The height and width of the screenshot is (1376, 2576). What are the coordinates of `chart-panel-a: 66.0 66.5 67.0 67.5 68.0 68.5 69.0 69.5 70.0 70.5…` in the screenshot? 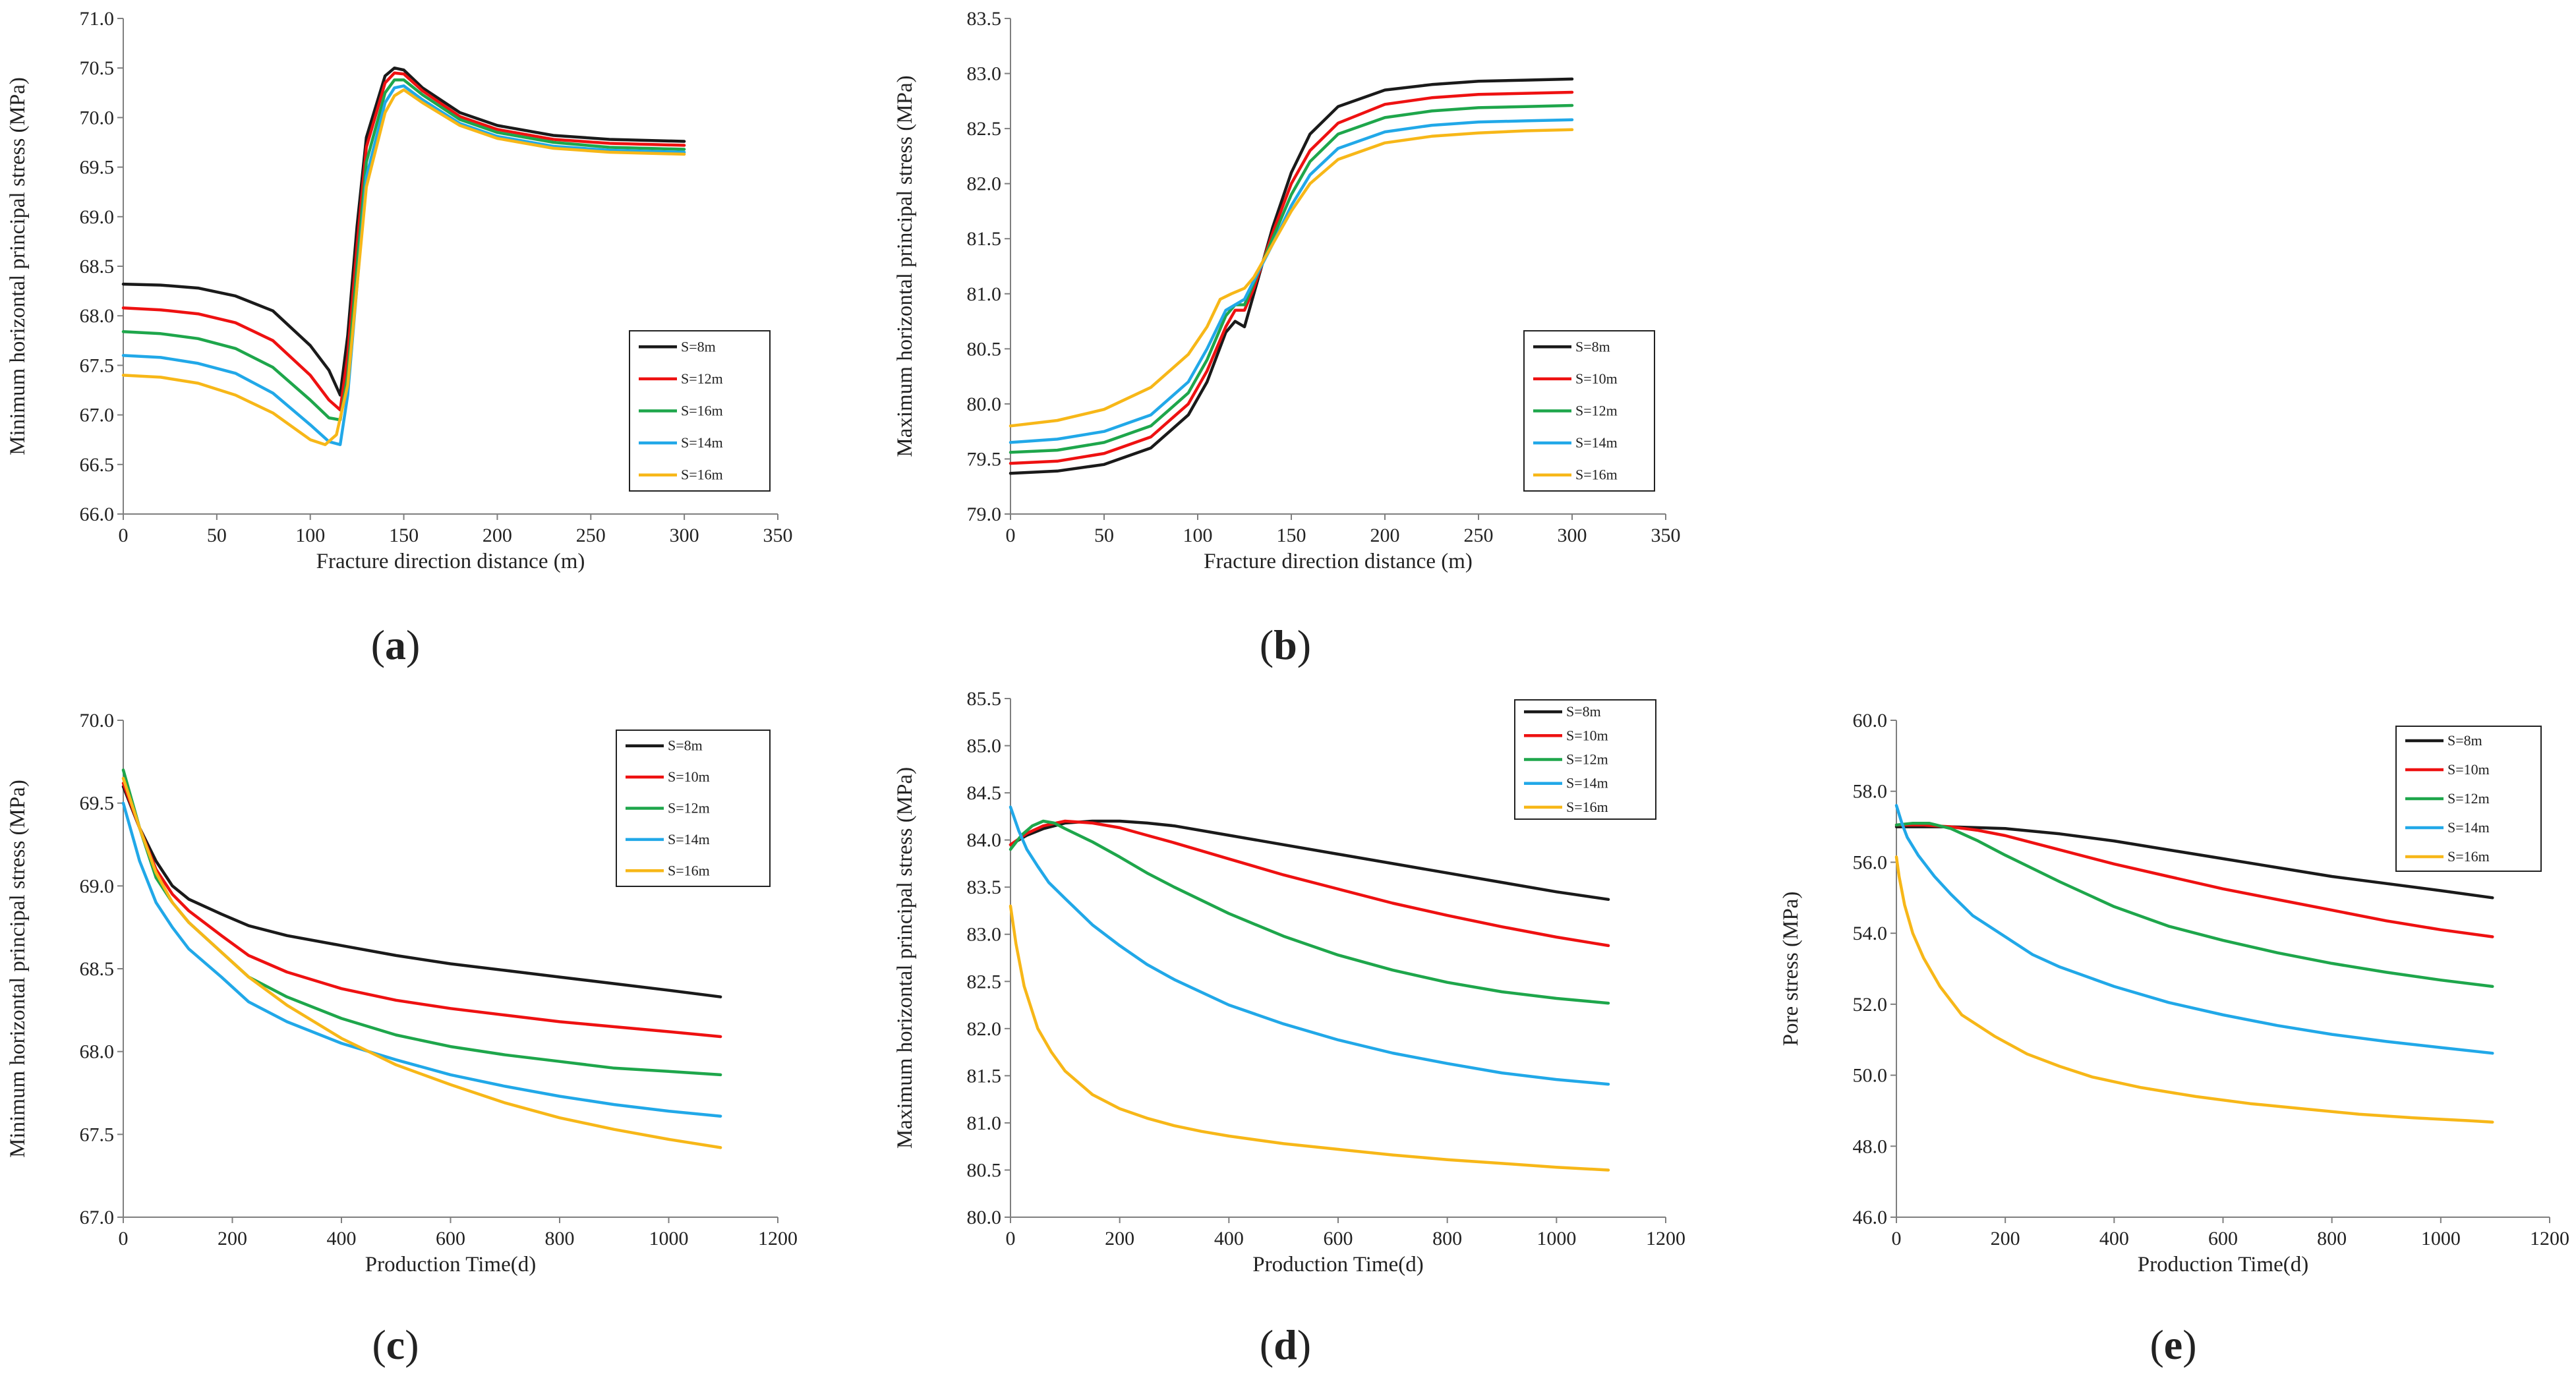 It's located at (399, 338).